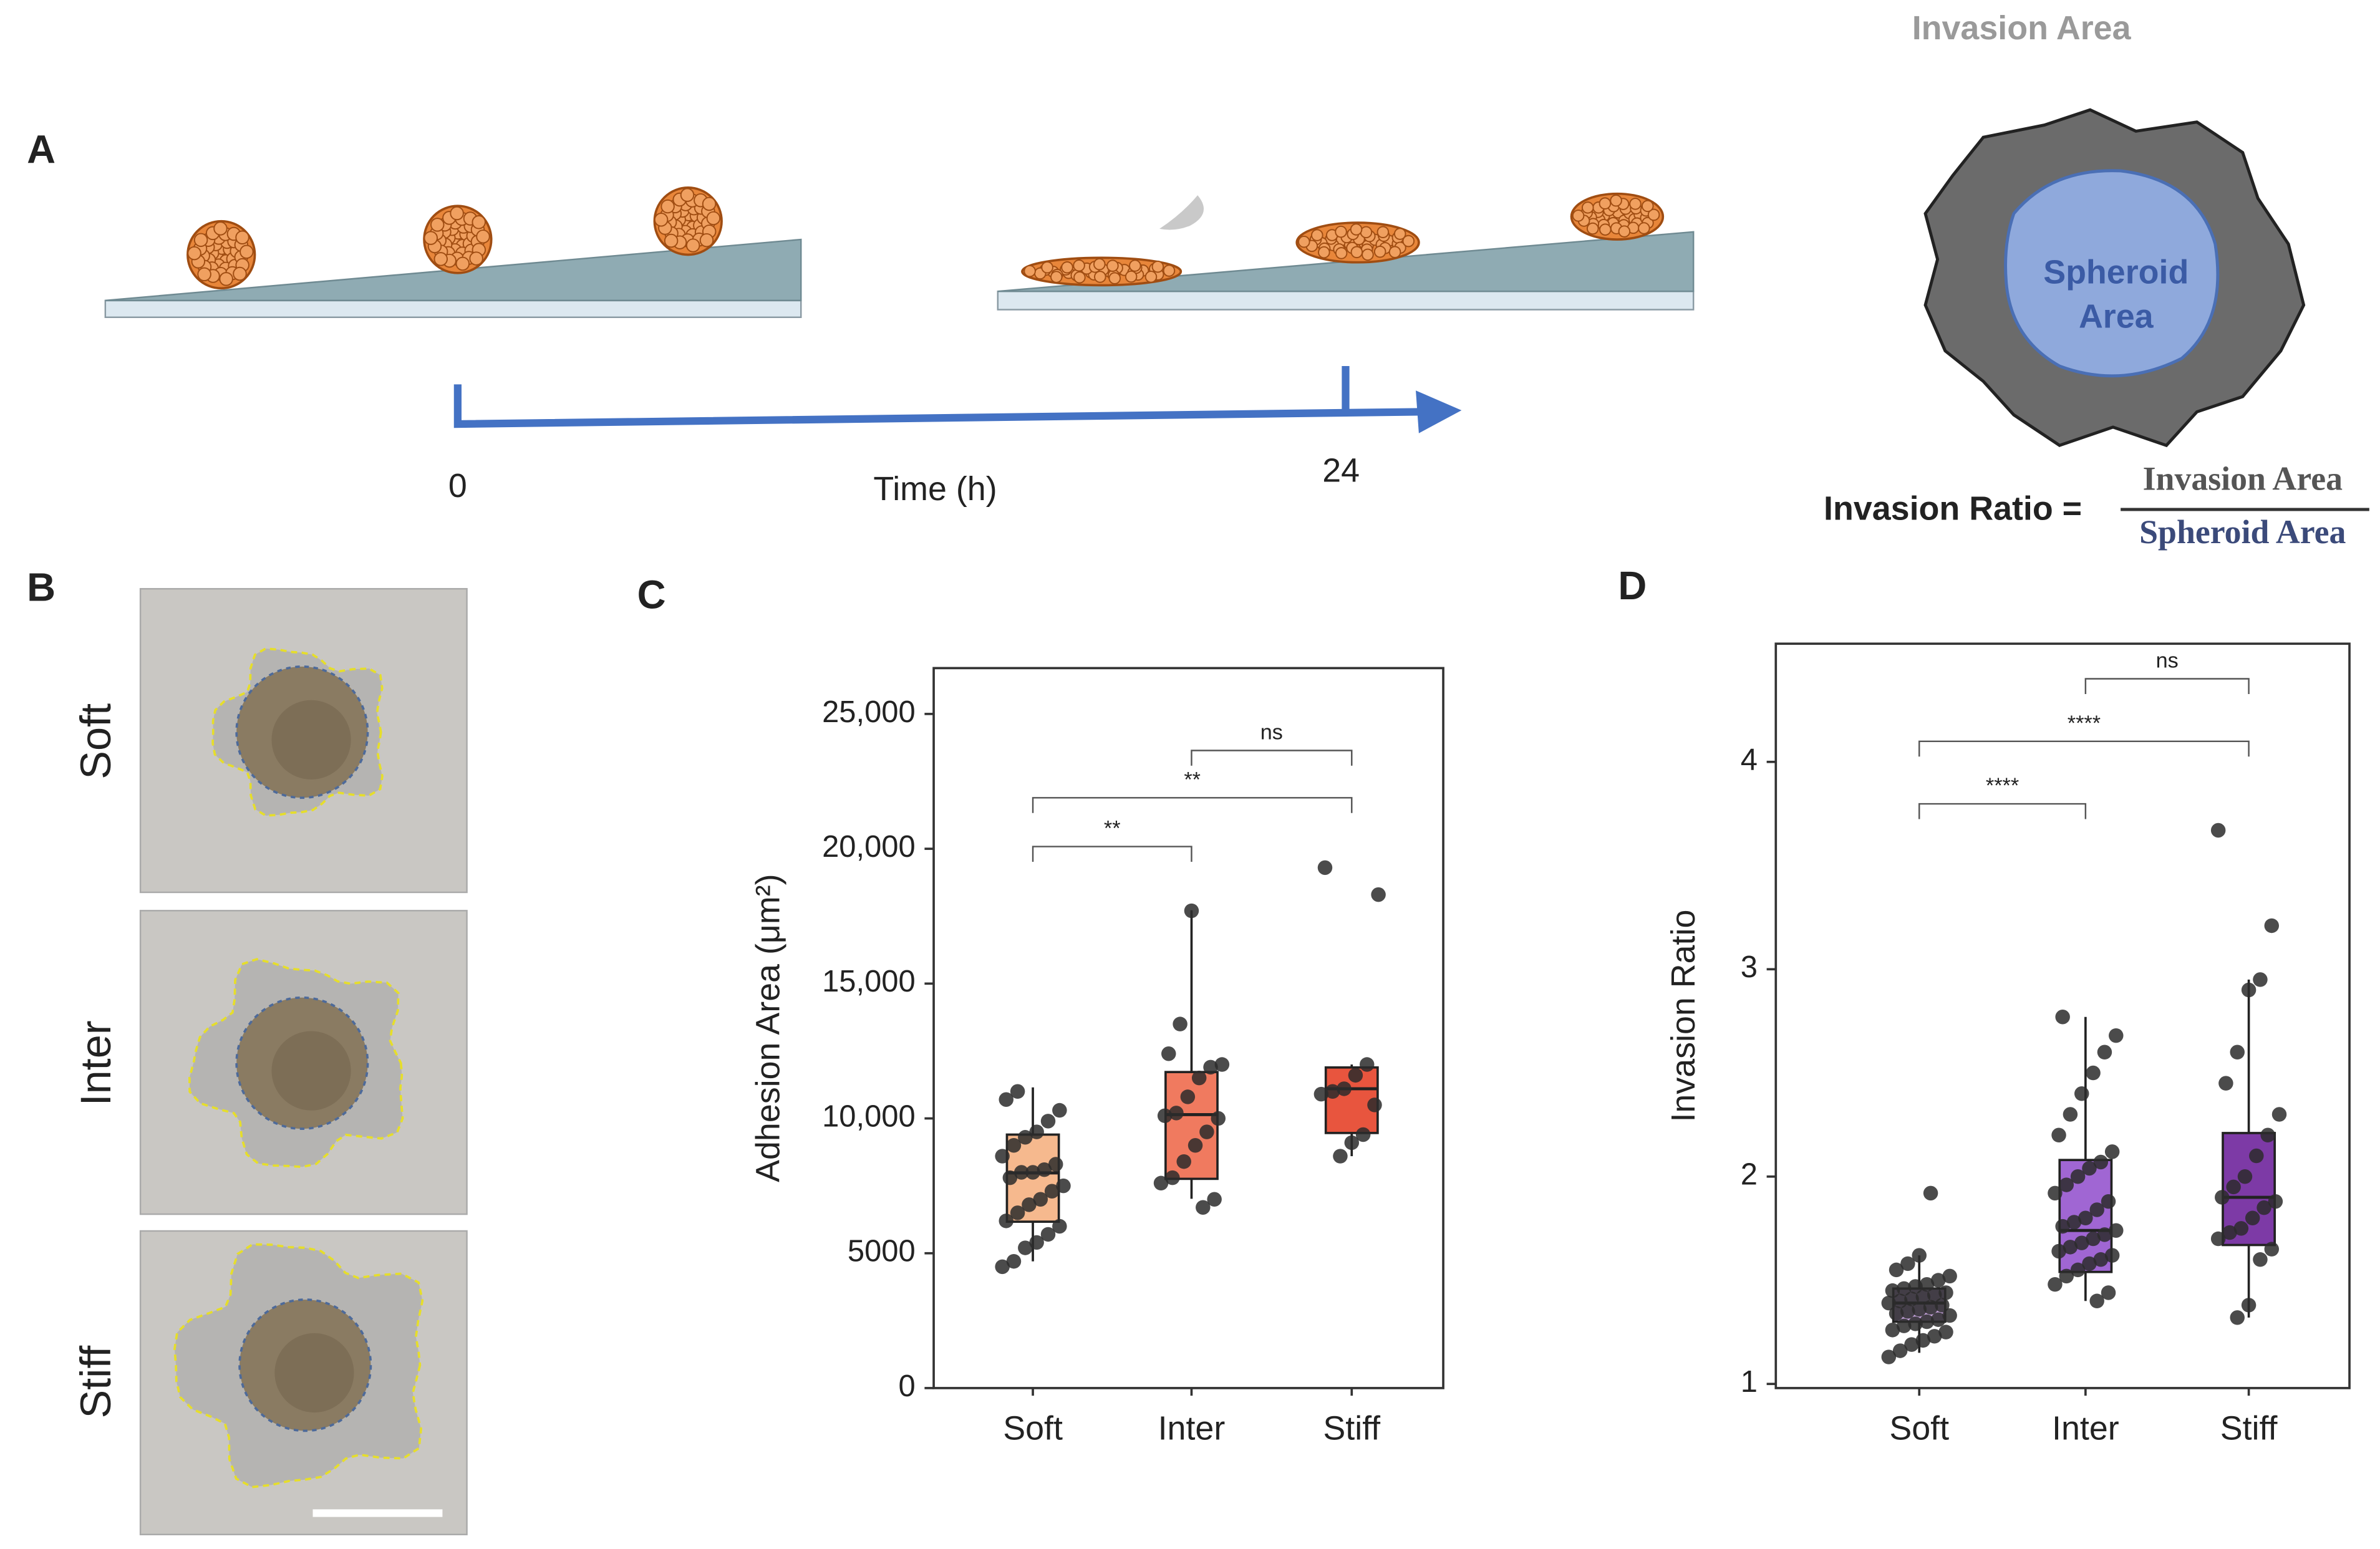 This screenshot has width=2380, height=1549. What do you see at coordinates (2022, 28) in the screenshot?
I see `invasion-area-title: Invasion Area` at bounding box center [2022, 28].